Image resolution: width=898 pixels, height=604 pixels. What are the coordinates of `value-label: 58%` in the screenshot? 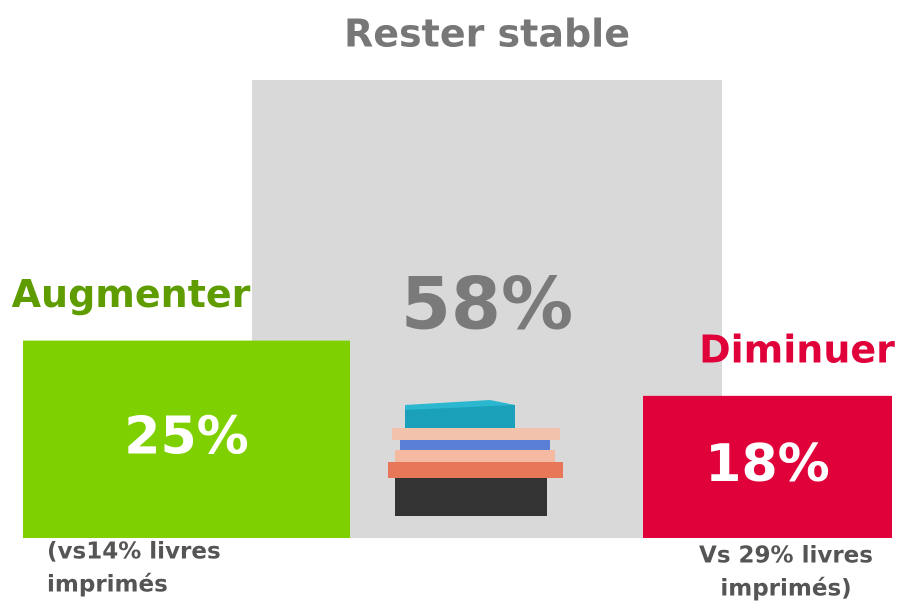 It's located at (487, 304).